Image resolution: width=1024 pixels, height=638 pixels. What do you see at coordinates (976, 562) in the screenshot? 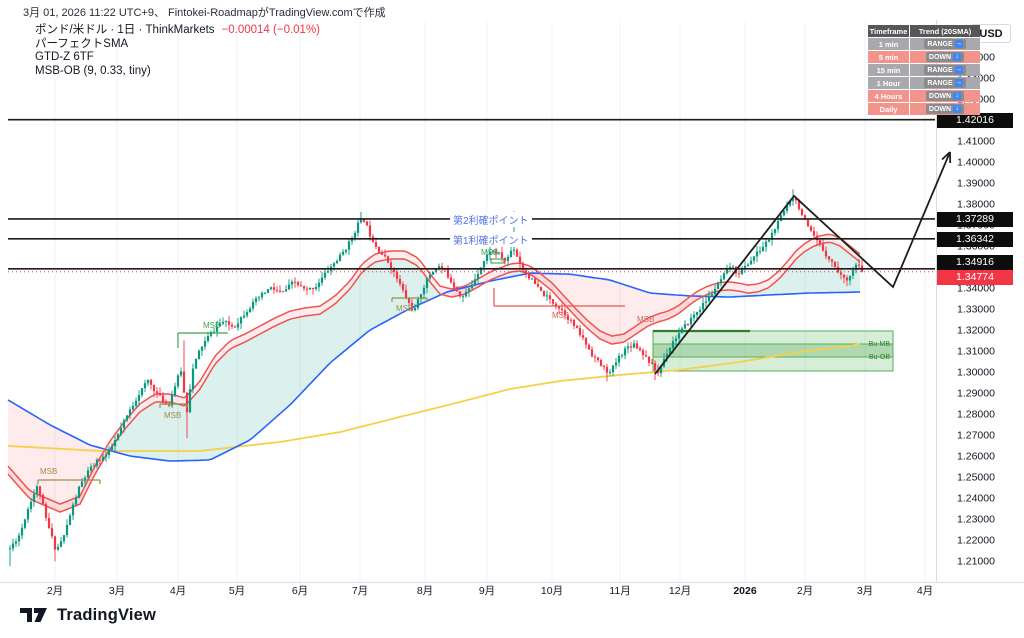
I see `price-tick: 1.21000` at bounding box center [976, 562].